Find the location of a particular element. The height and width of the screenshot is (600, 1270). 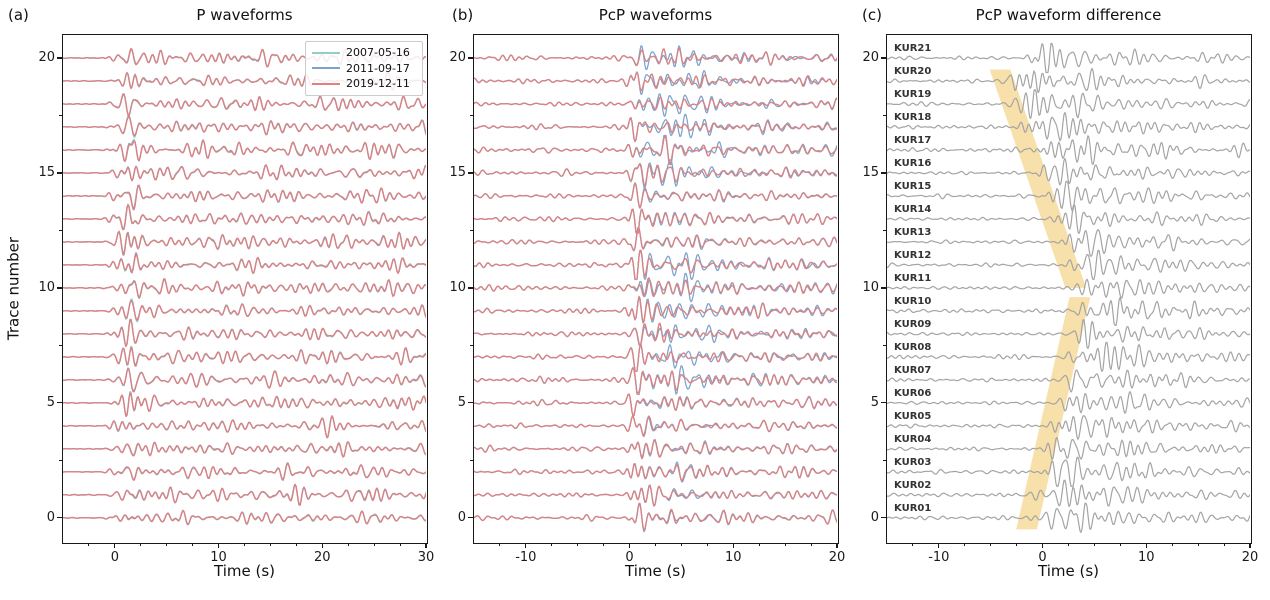

legend-label: 2011-09-17 is located at coordinates (378, 68).